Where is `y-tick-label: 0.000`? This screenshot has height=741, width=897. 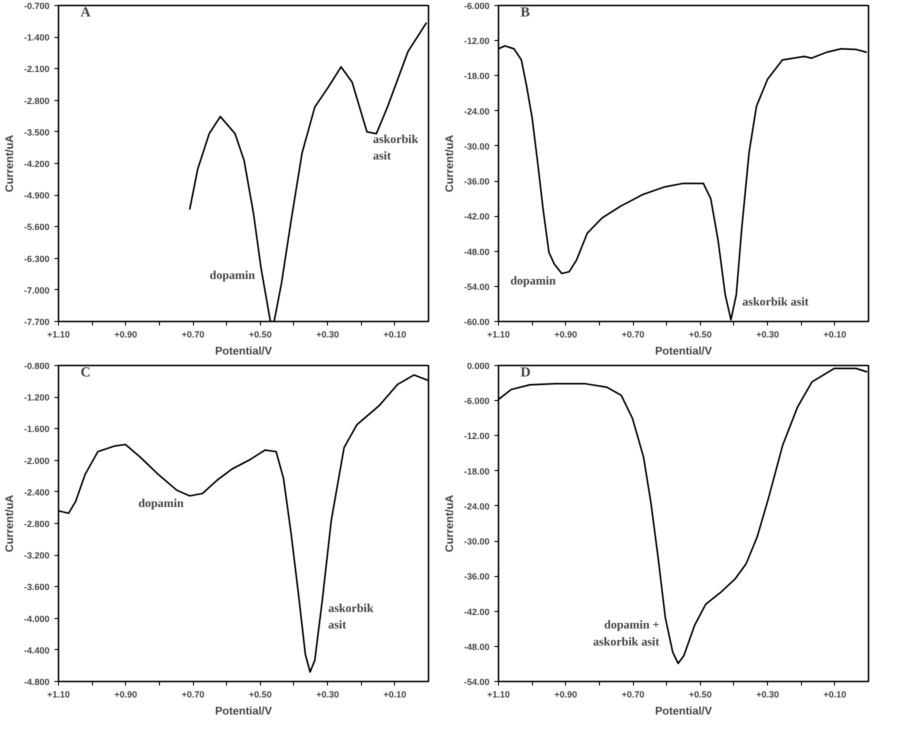 y-tick-label: 0.000 is located at coordinates (478, 366).